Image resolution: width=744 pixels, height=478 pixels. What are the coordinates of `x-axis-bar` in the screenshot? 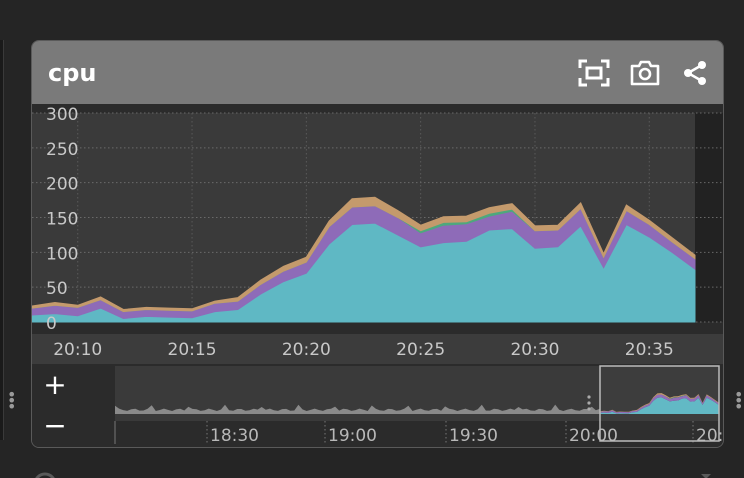 It's located at (377, 349).